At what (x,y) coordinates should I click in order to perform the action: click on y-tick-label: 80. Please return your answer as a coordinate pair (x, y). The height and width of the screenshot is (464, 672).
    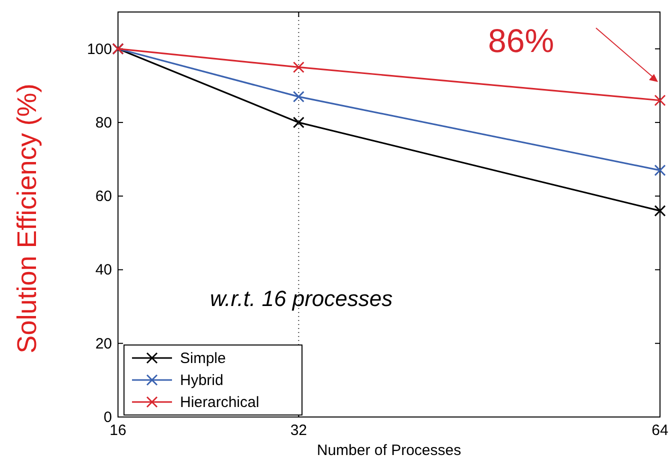
    Looking at the image, I should click on (103, 123).